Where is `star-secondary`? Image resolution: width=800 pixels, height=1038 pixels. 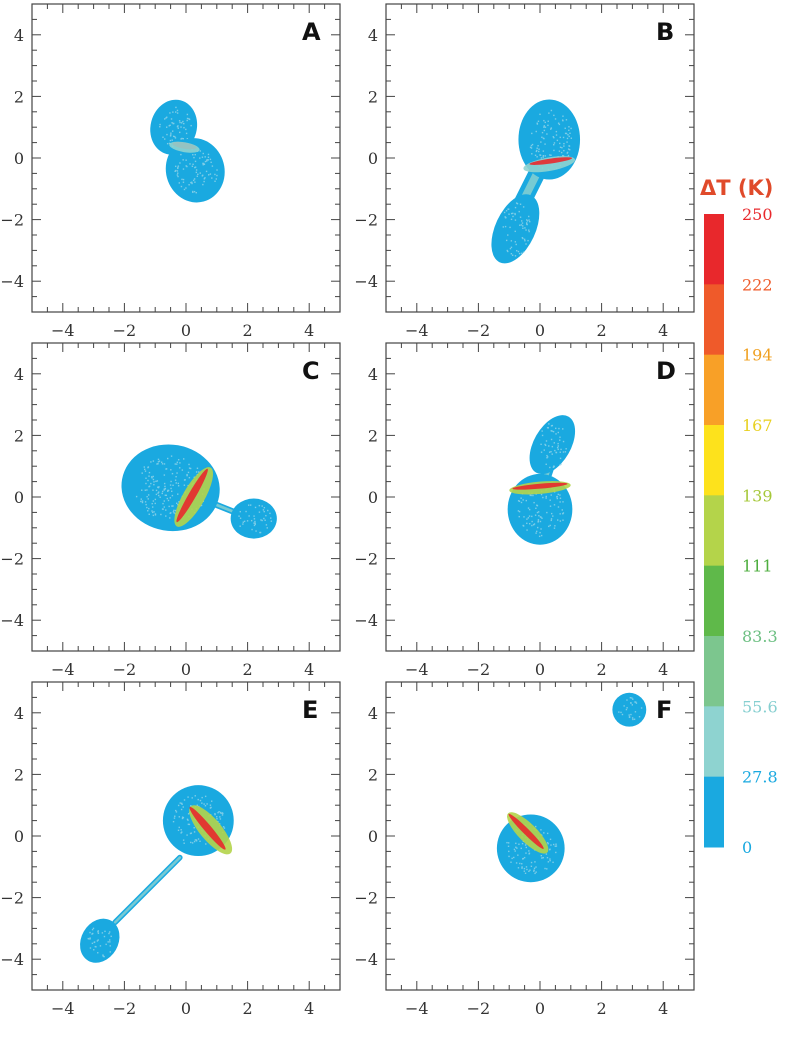 star-secondary is located at coordinates (629, 709).